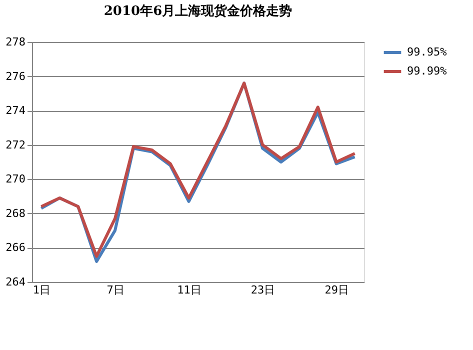  I want to click on y-tick-label: 272, so click(16, 145).